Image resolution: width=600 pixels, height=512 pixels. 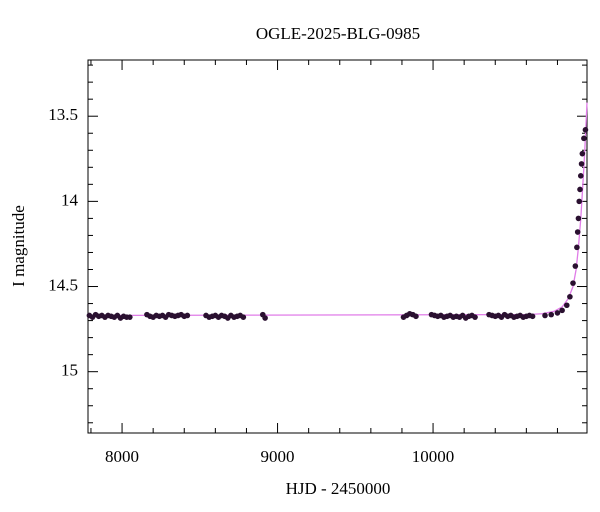 What do you see at coordinates (18, 246) in the screenshot?
I see `y-axis-label: I magnitude` at bounding box center [18, 246].